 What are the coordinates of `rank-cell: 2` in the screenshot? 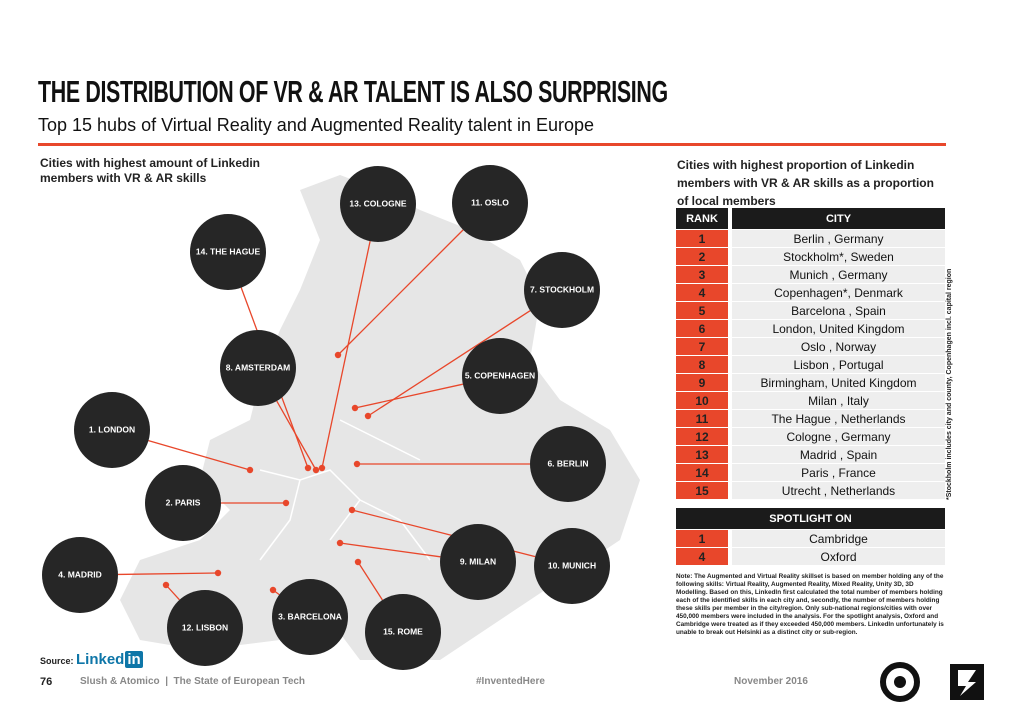 It's located at (702, 256).